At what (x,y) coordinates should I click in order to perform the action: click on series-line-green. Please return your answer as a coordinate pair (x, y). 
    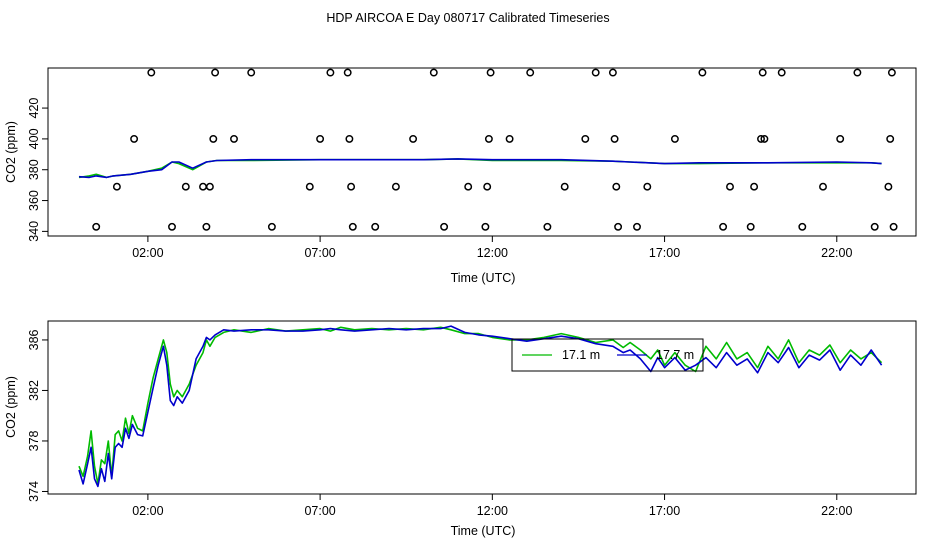
    Looking at the image, I should click on (480, 168).